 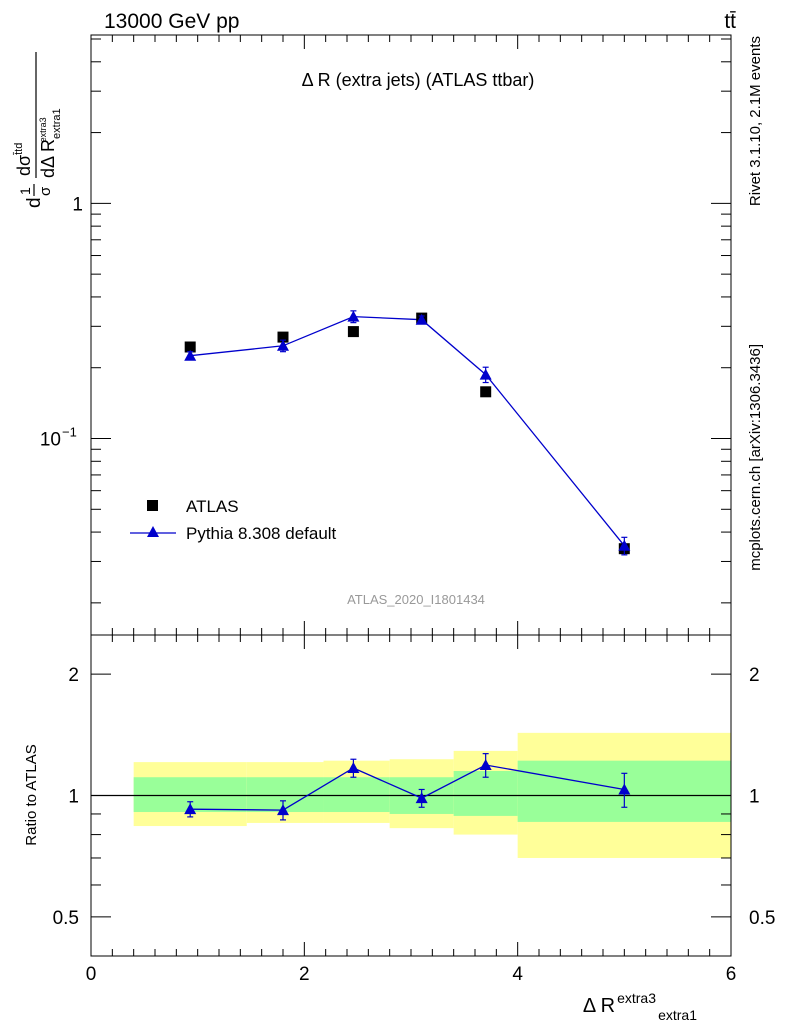 I want to click on x-tick-label: 0, so click(x=91, y=974).